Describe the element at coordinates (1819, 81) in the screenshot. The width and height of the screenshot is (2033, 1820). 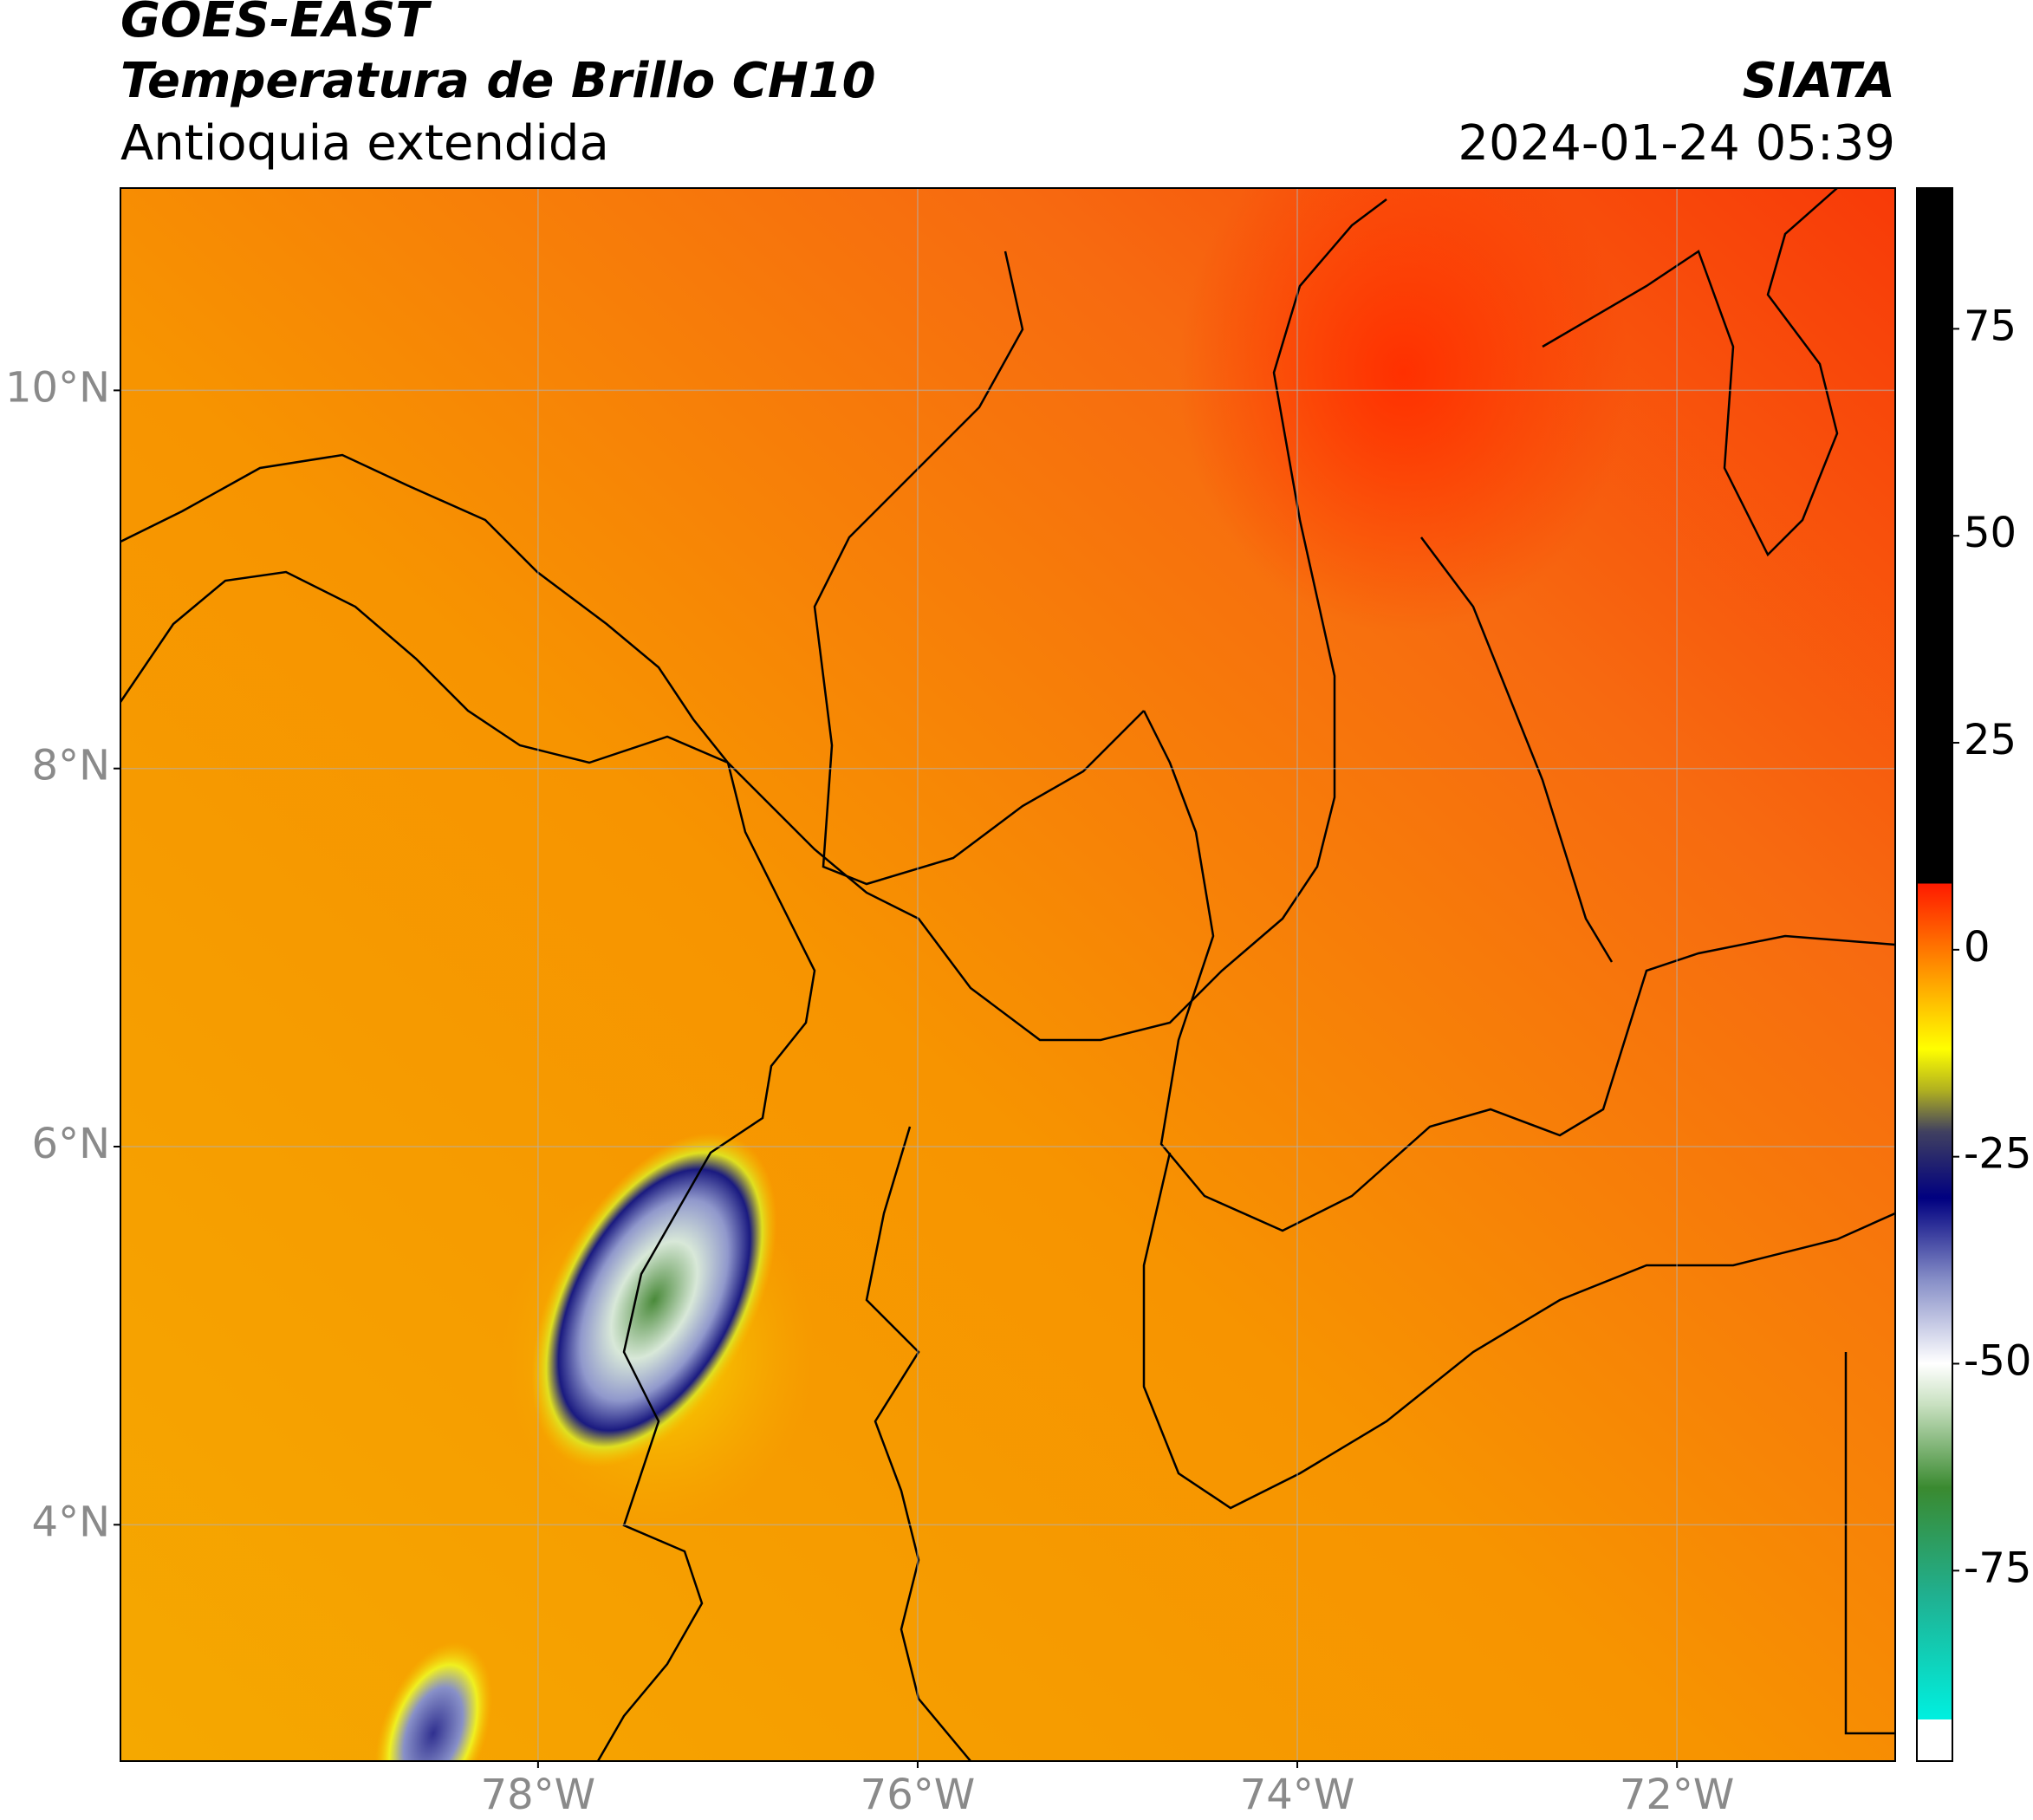
I see `source: SIATA` at that location.